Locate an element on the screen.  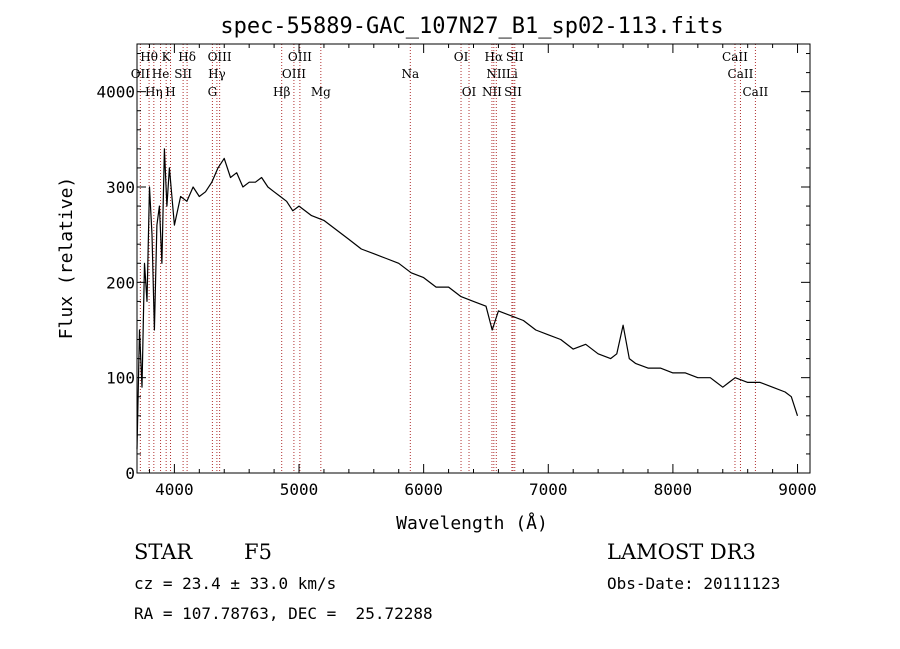
y-tick-label: 0 is located at coordinates (130, 473).